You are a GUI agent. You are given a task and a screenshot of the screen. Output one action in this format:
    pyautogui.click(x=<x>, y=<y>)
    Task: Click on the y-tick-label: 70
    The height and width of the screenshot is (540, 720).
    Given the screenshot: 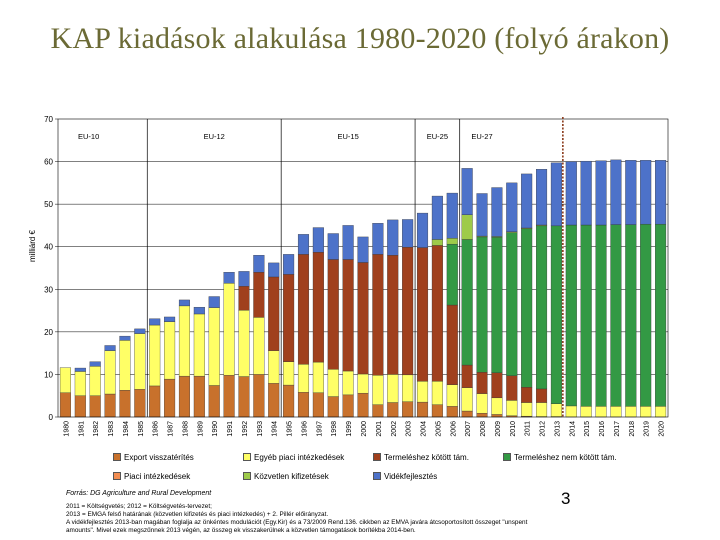 What is the action you would take?
    pyautogui.click(x=48, y=119)
    